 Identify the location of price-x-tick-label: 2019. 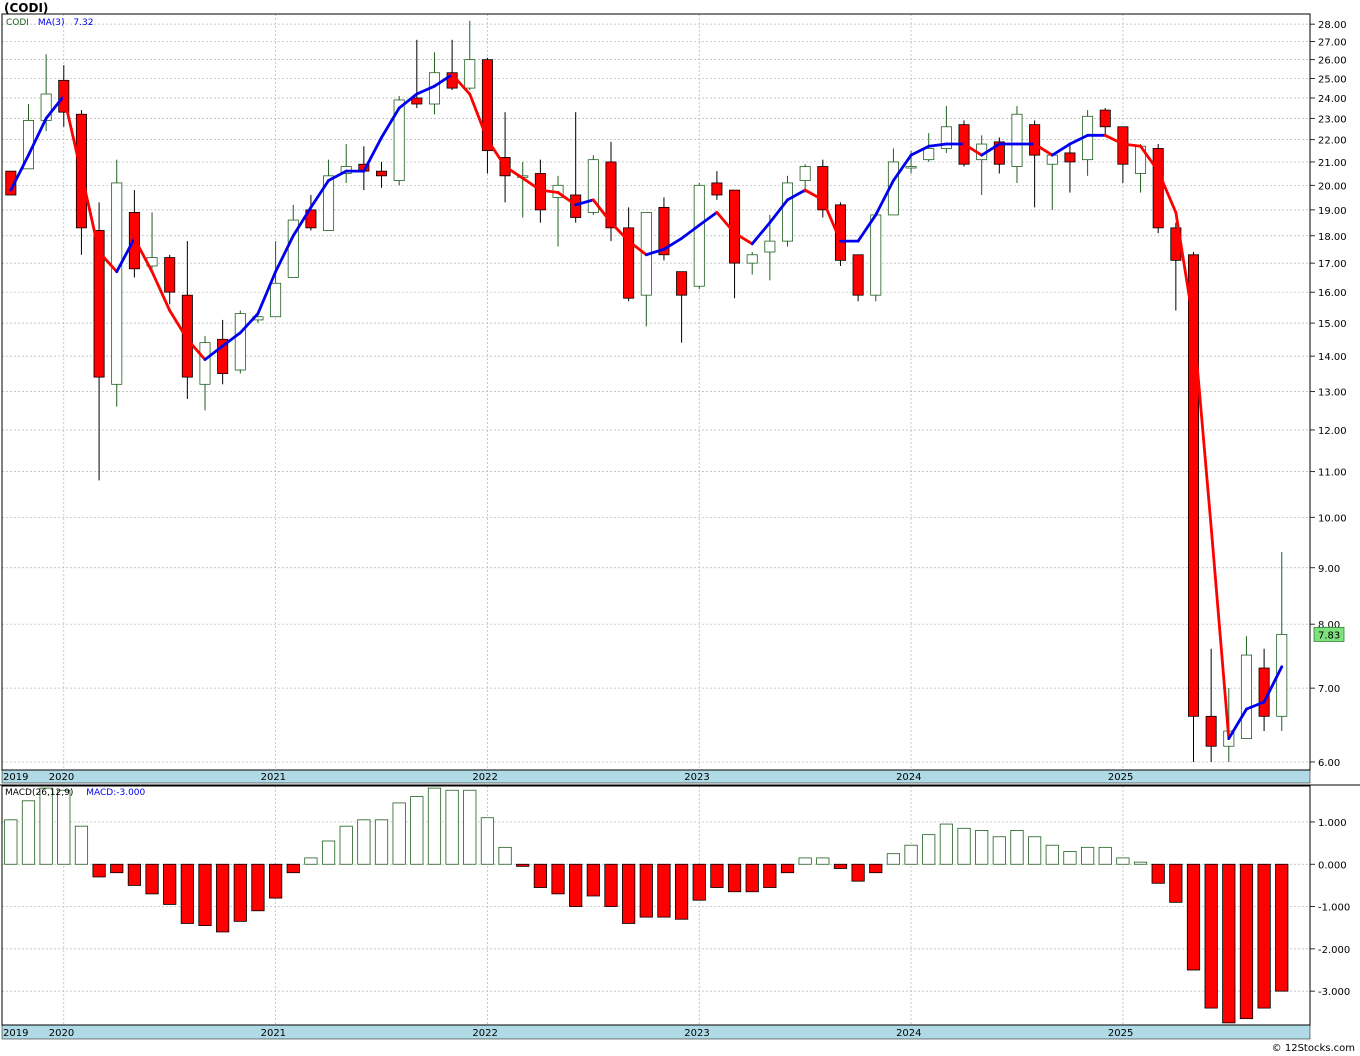
(15, 777).